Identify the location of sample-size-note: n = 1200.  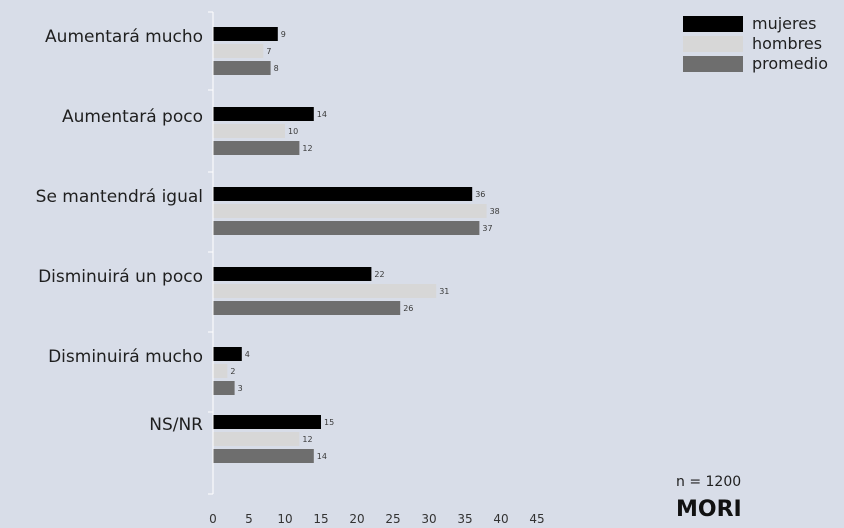
(708, 482).